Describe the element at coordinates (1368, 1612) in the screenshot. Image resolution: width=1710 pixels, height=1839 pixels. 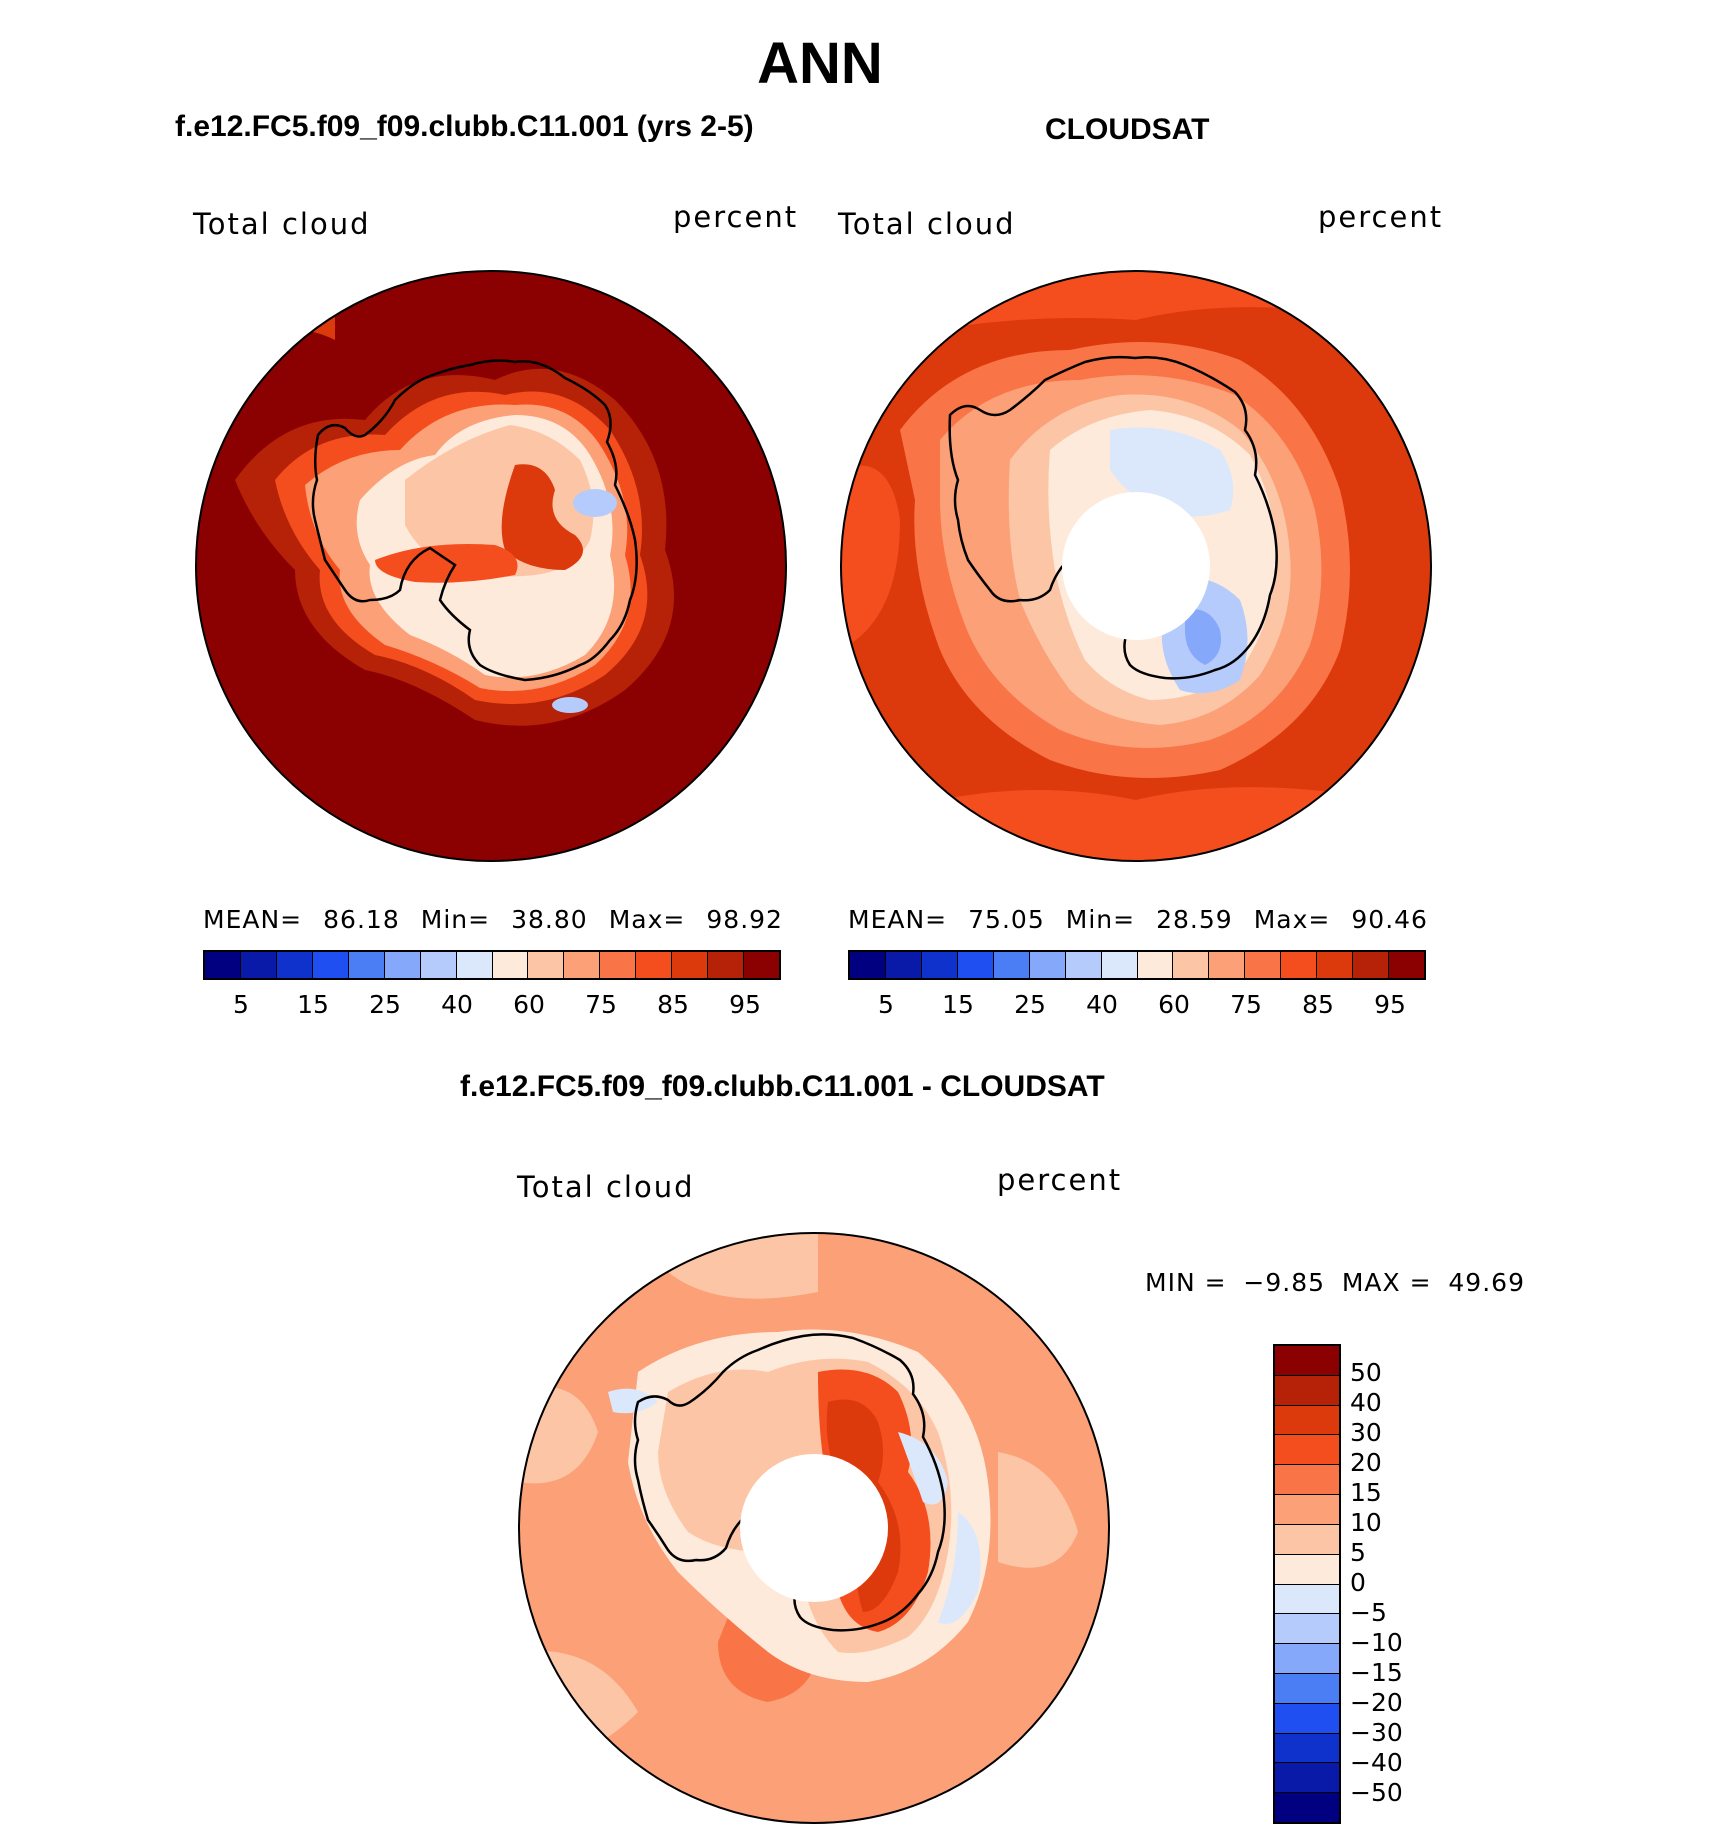
I see `colorbar-tick-label: −5` at that location.